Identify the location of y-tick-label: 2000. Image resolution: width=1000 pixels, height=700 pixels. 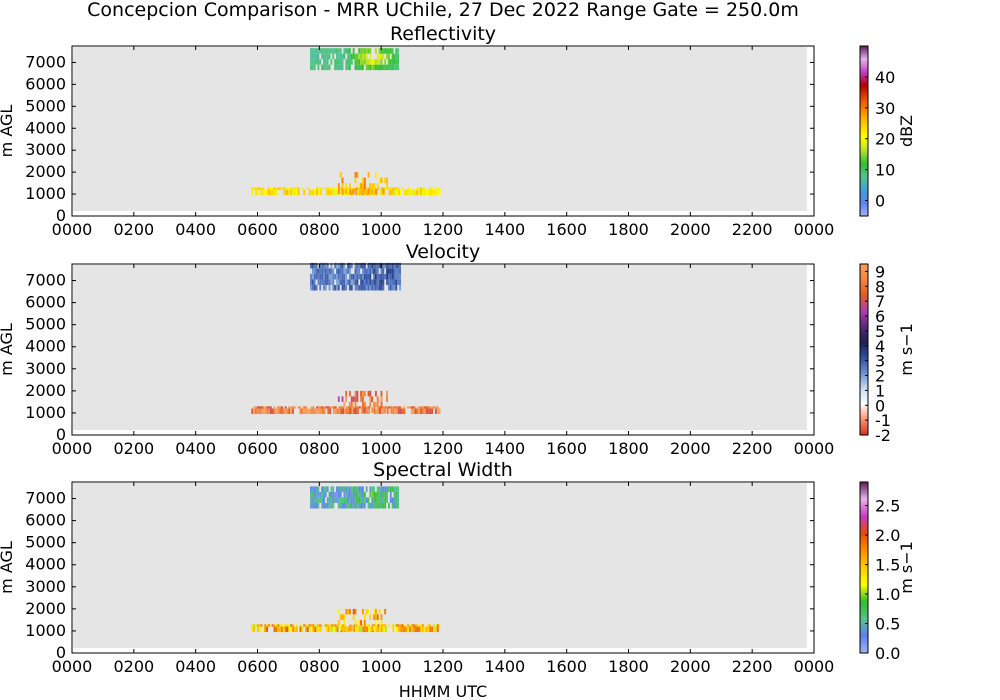
(45, 390).